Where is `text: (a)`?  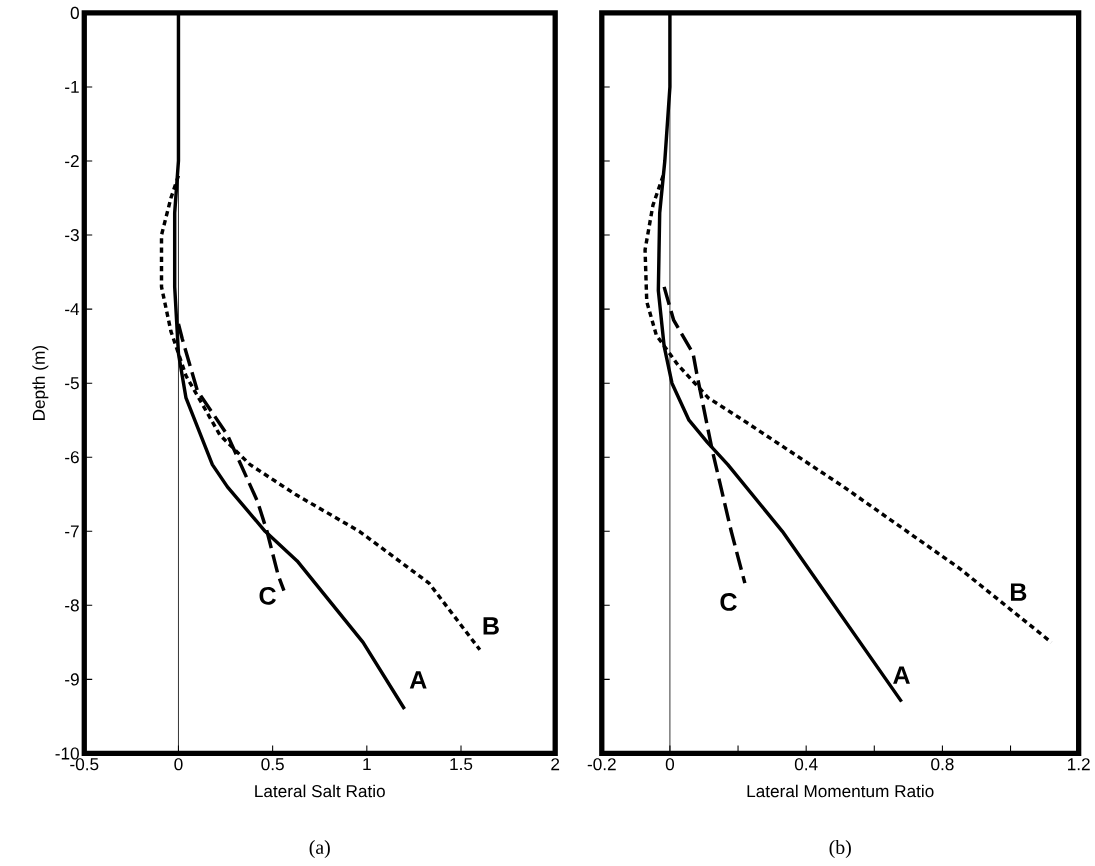
text: (a) is located at coordinates (319, 848).